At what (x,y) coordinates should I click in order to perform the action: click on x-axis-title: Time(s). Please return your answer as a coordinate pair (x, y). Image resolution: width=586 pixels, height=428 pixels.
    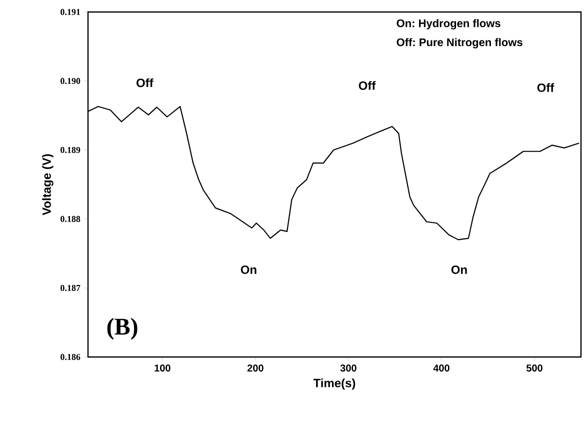
    Looking at the image, I should click on (334, 384).